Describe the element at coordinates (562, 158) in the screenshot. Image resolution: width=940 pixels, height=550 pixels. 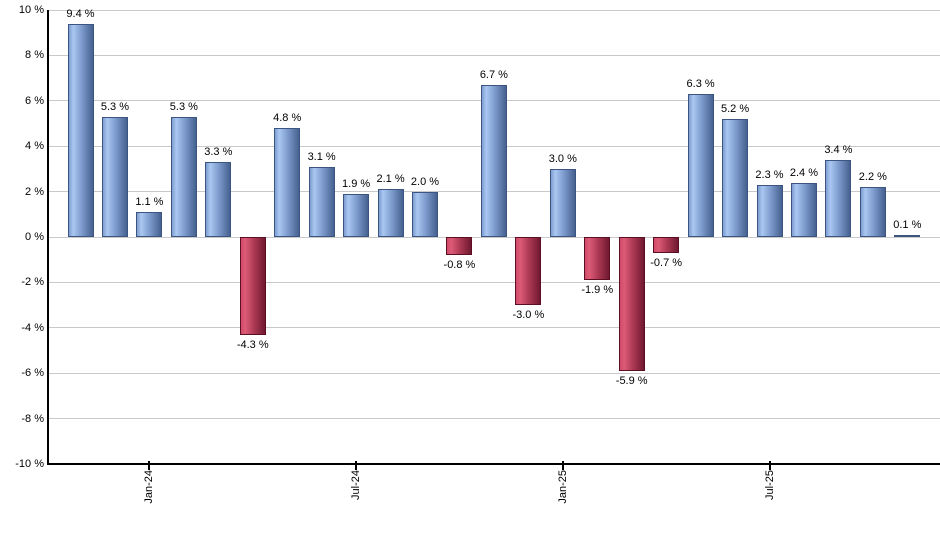
I see `bar-value-label: 3.0 %` at that location.